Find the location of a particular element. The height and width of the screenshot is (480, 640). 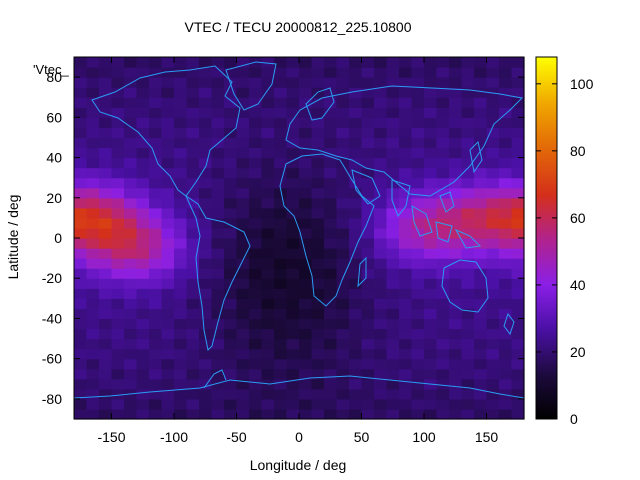

x-tick-label: 50 is located at coordinates (362, 437).